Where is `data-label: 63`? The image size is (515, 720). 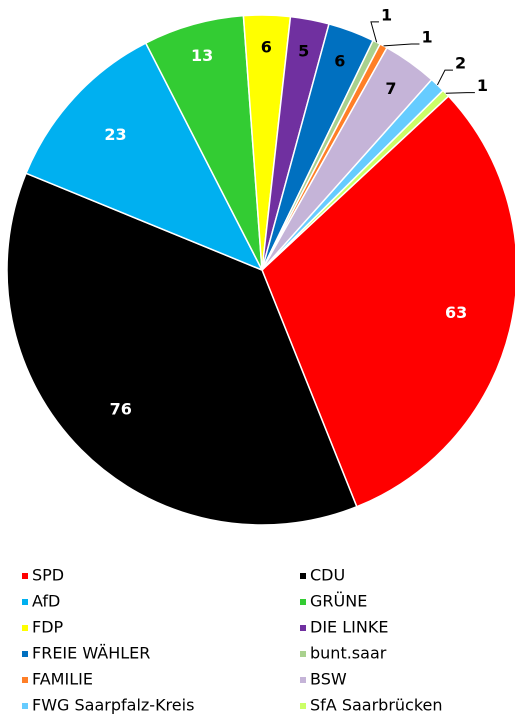 data-label: 63 is located at coordinates (456, 312).